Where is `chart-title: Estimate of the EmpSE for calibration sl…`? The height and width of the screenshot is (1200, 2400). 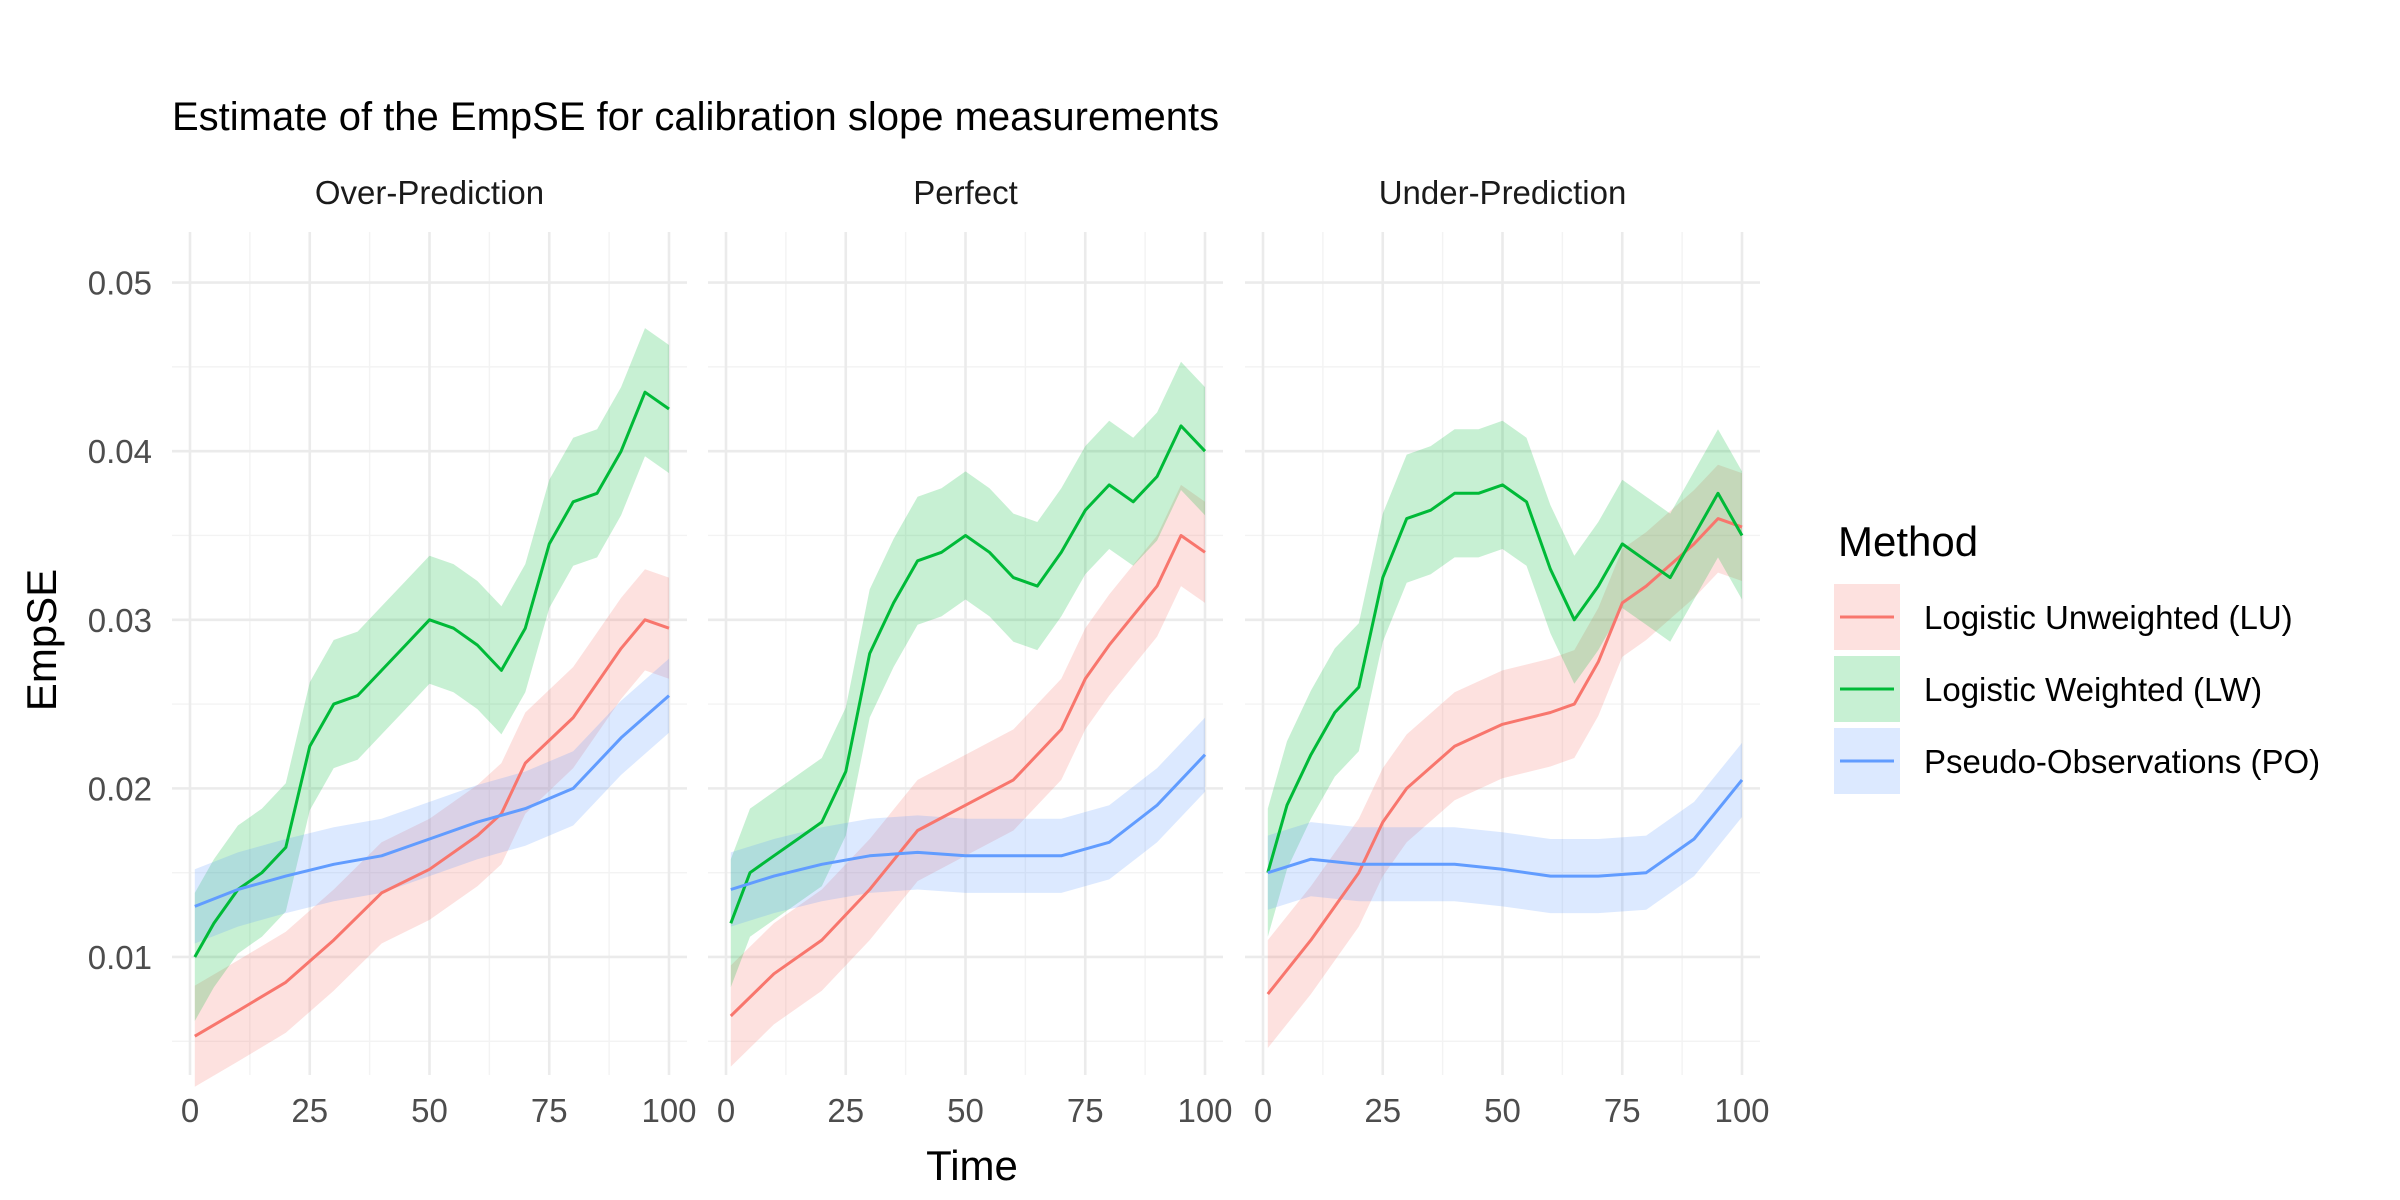 chart-title: Estimate of the EmpSE for calibration sl… is located at coordinates (695, 117).